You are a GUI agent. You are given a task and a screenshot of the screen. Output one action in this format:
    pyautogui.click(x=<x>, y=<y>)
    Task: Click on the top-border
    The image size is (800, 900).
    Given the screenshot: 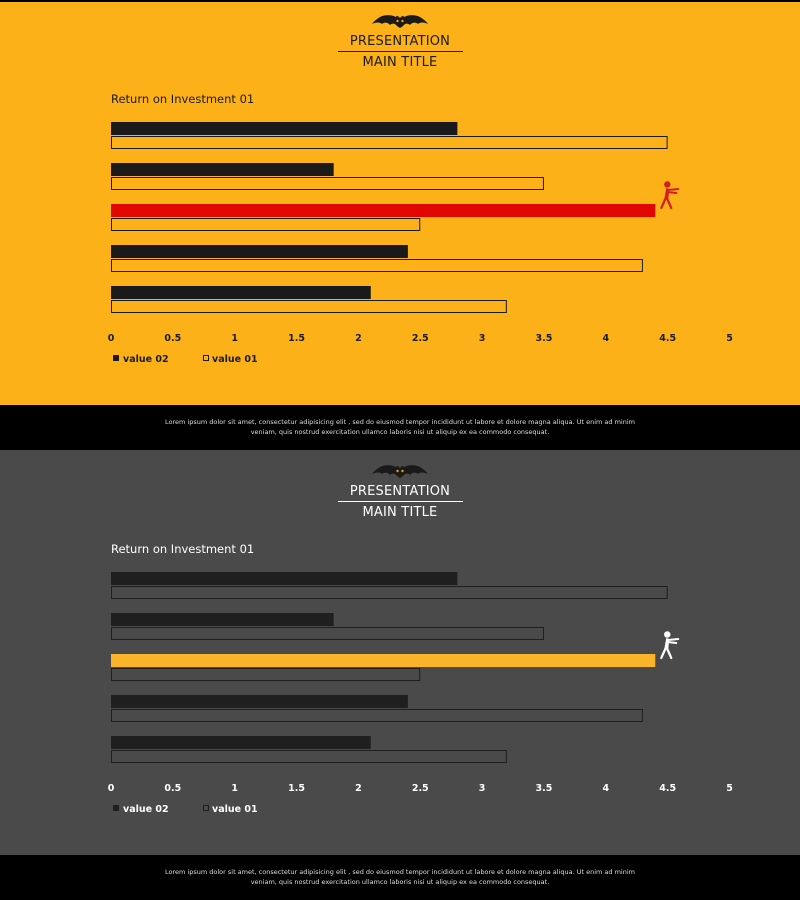 What is the action you would take?
    pyautogui.click(x=400, y=1)
    